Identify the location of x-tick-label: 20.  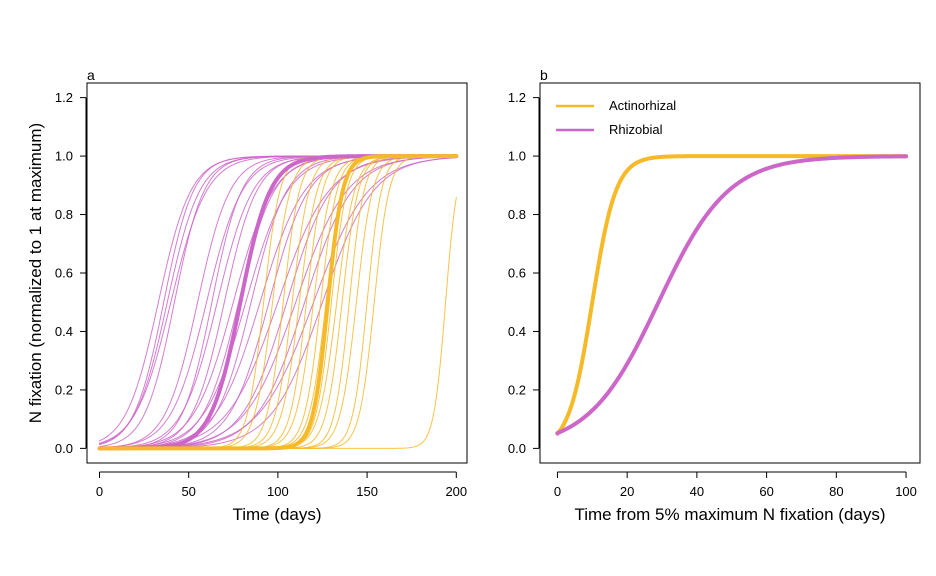
(627, 491).